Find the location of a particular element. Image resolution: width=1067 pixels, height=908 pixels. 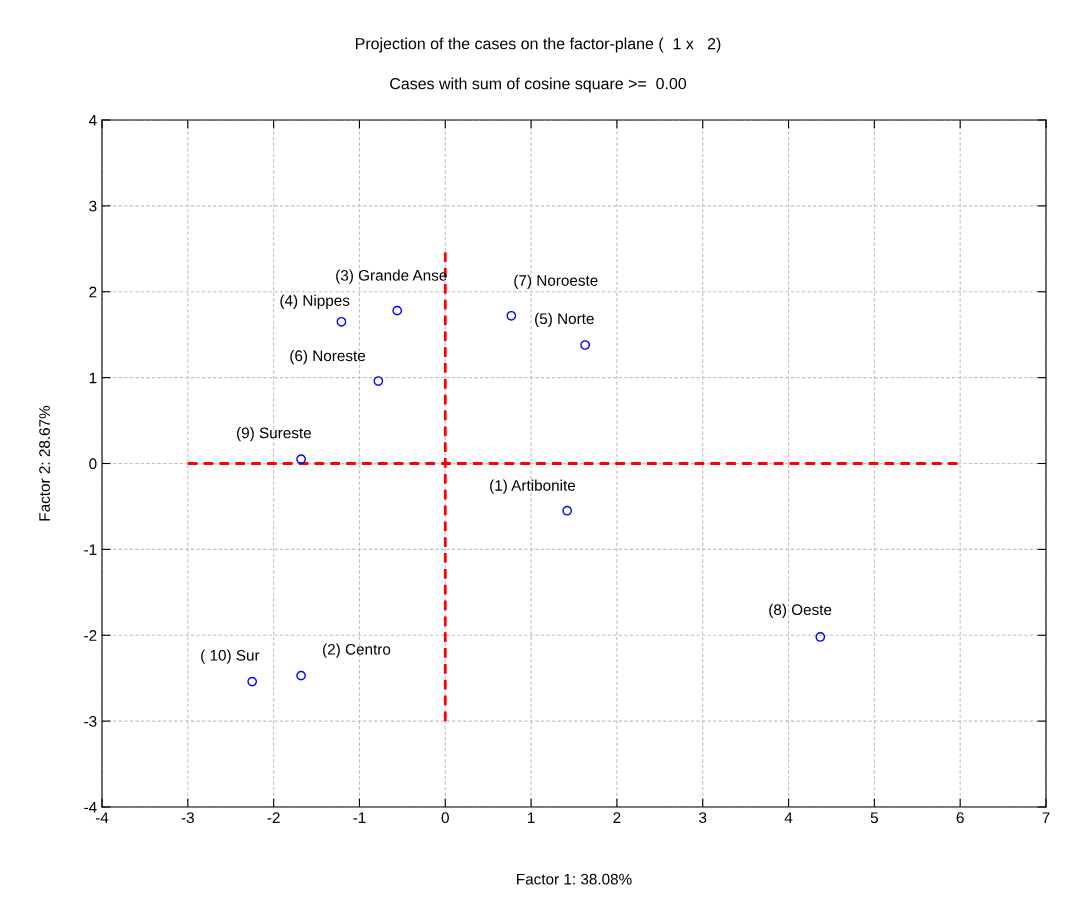

y-tick-label: 1 is located at coordinates (93, 378).